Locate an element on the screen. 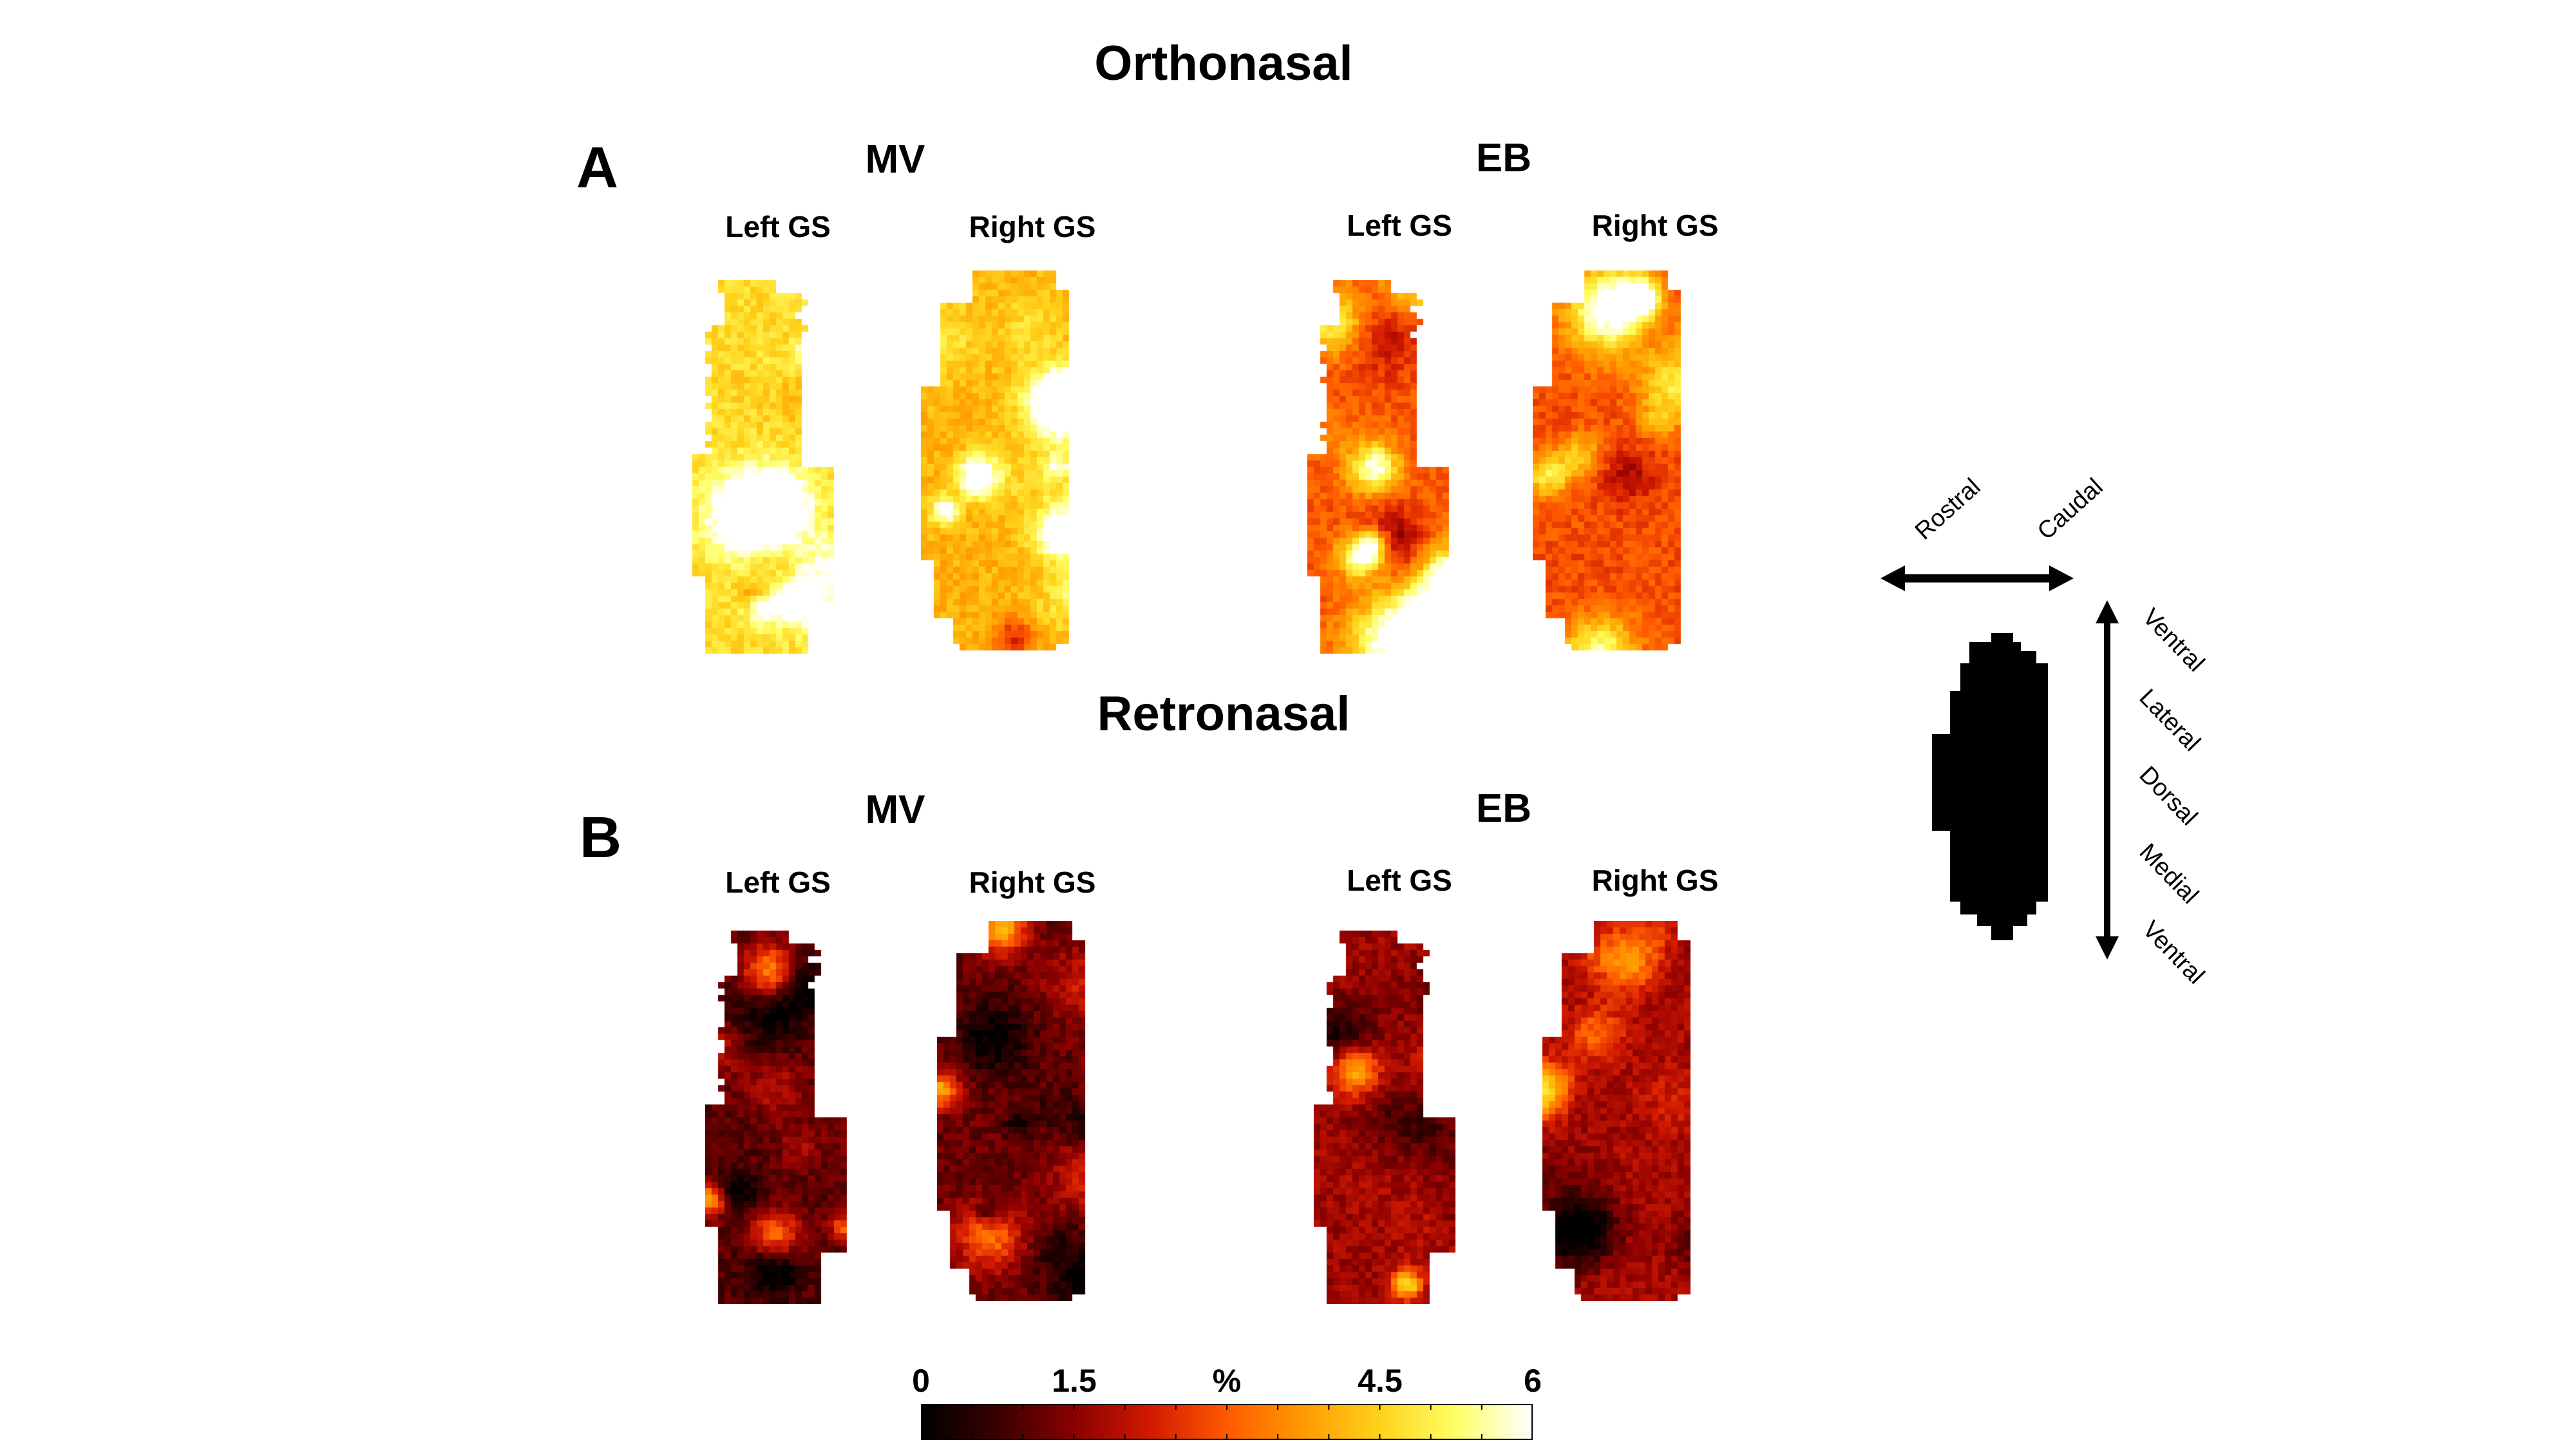 This screenshot has width=2576, height=1449. heatmap-retronasal-eb-left is located at coordinates (1395, 1117).